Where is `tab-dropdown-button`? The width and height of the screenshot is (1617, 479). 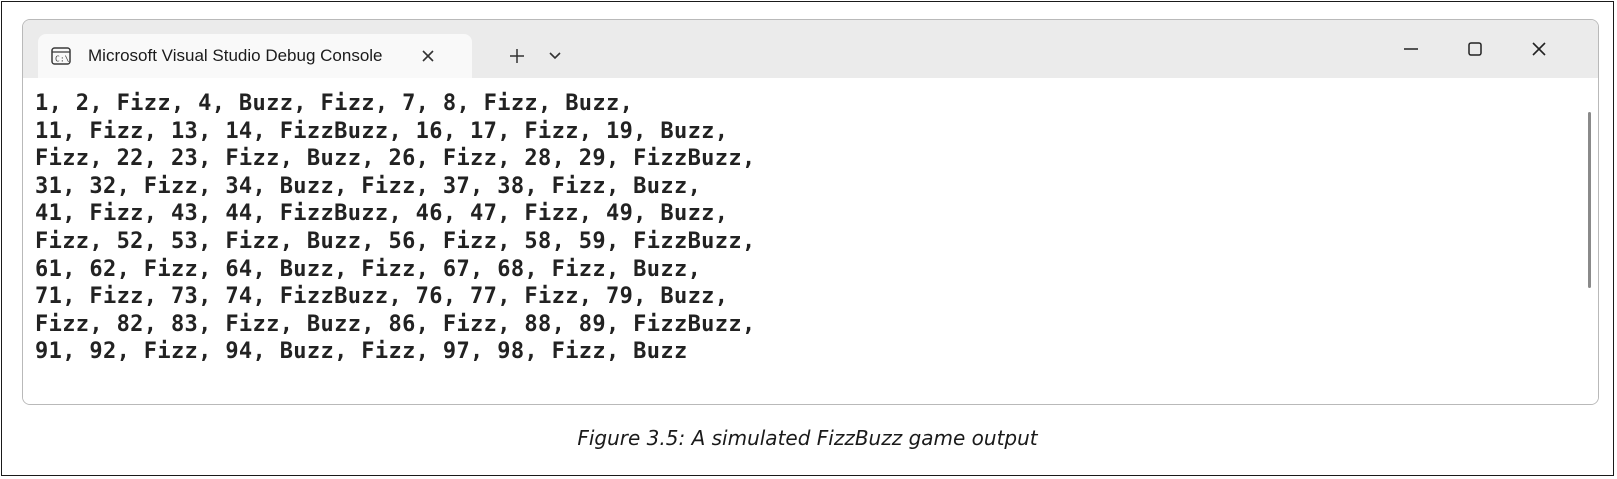 tab-dropdown-button is located at coordinates (555, 56).